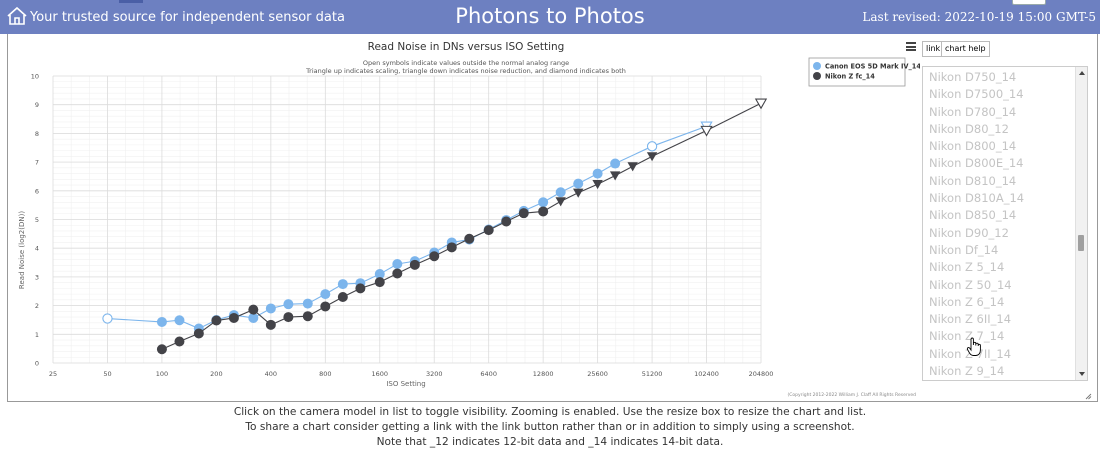 Image resolution: width=1100 pixels, height=453 pixels. I want to click on link-button: link, so click(933, 49).